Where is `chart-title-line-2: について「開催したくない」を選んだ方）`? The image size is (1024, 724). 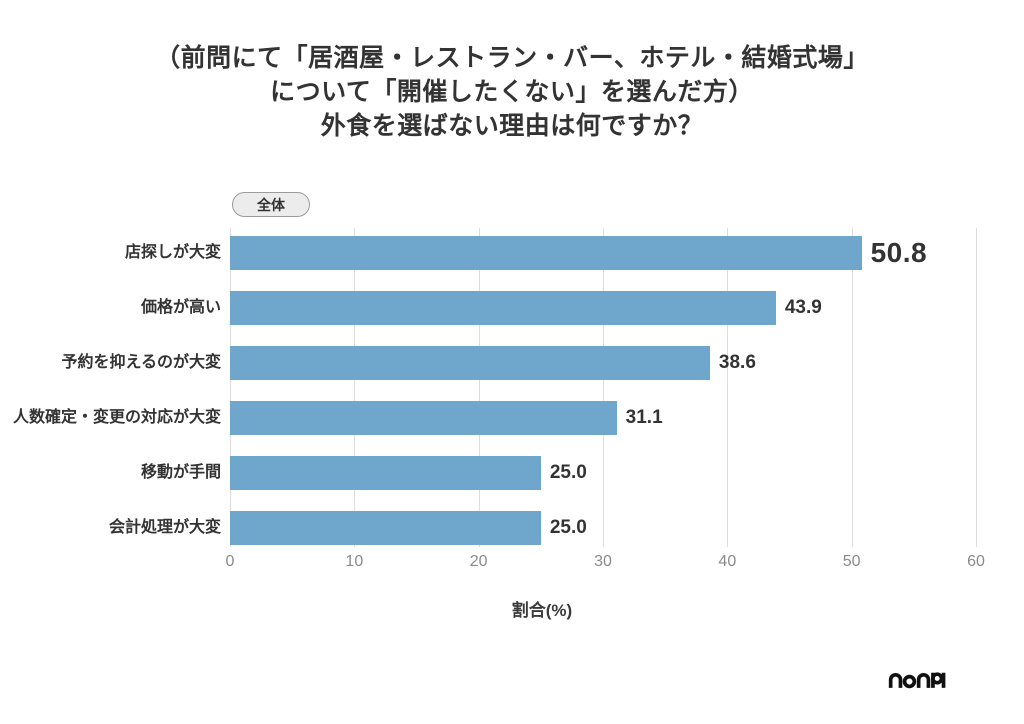
chart-title-line-2: について「開催したくない」を選んだ方） is located at coordinates (512, 92).